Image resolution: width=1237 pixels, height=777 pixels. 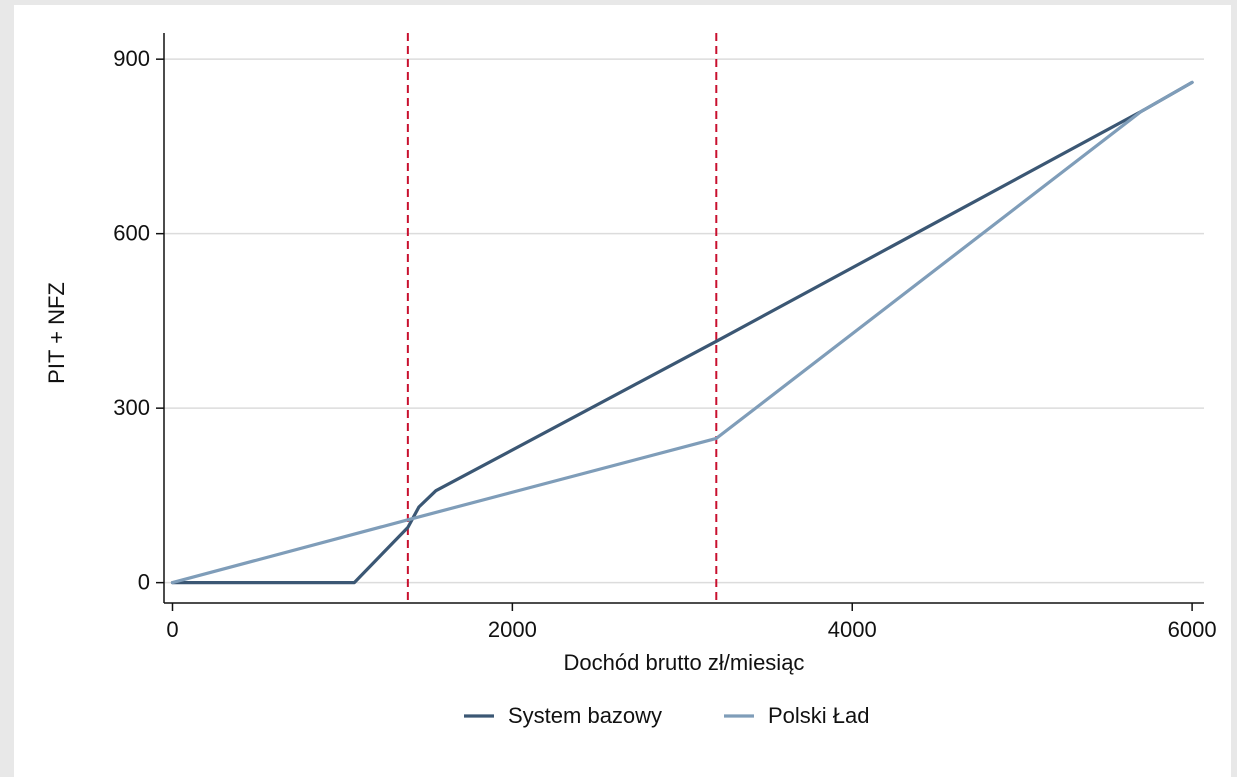 I want to click on y-tick-label: 300, so click(x=131, y=407).